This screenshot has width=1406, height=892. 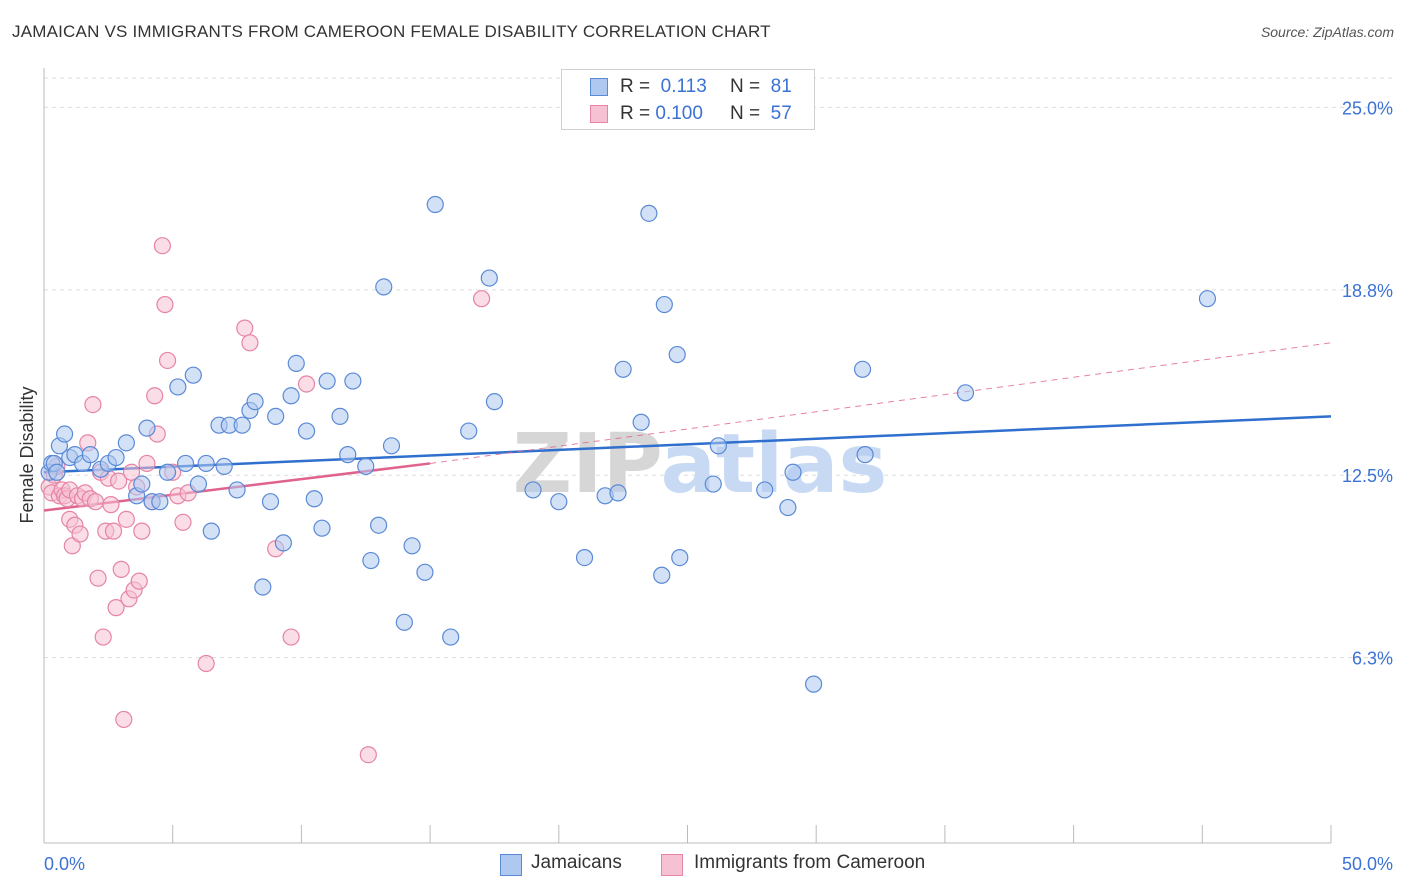 What do you see at coordinates (810, 862) in the screenshot?
I see `bottom-legend-label: Immigrants from Cameroon` at bounding box center [810, 862].